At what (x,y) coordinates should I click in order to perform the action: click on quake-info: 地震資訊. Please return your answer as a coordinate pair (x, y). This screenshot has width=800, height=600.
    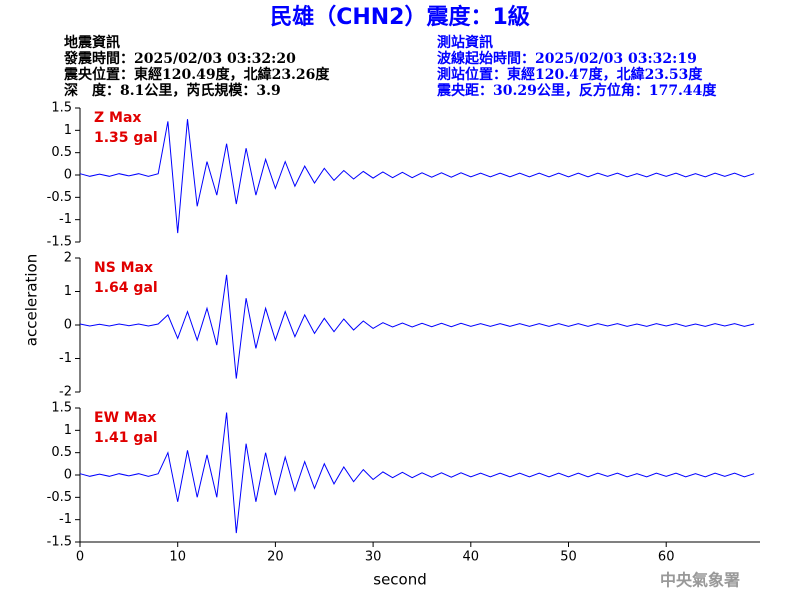
    Looking at the image, I should click on (92, 42).